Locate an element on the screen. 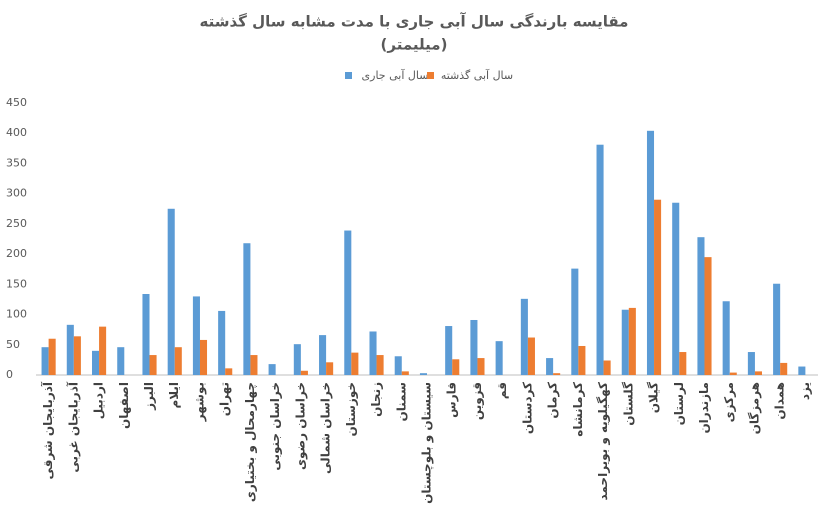 Image resolution: width=828 pixels, height=526 pixels. x-tick-label: اصفهان is located at coordinates (124, 405).